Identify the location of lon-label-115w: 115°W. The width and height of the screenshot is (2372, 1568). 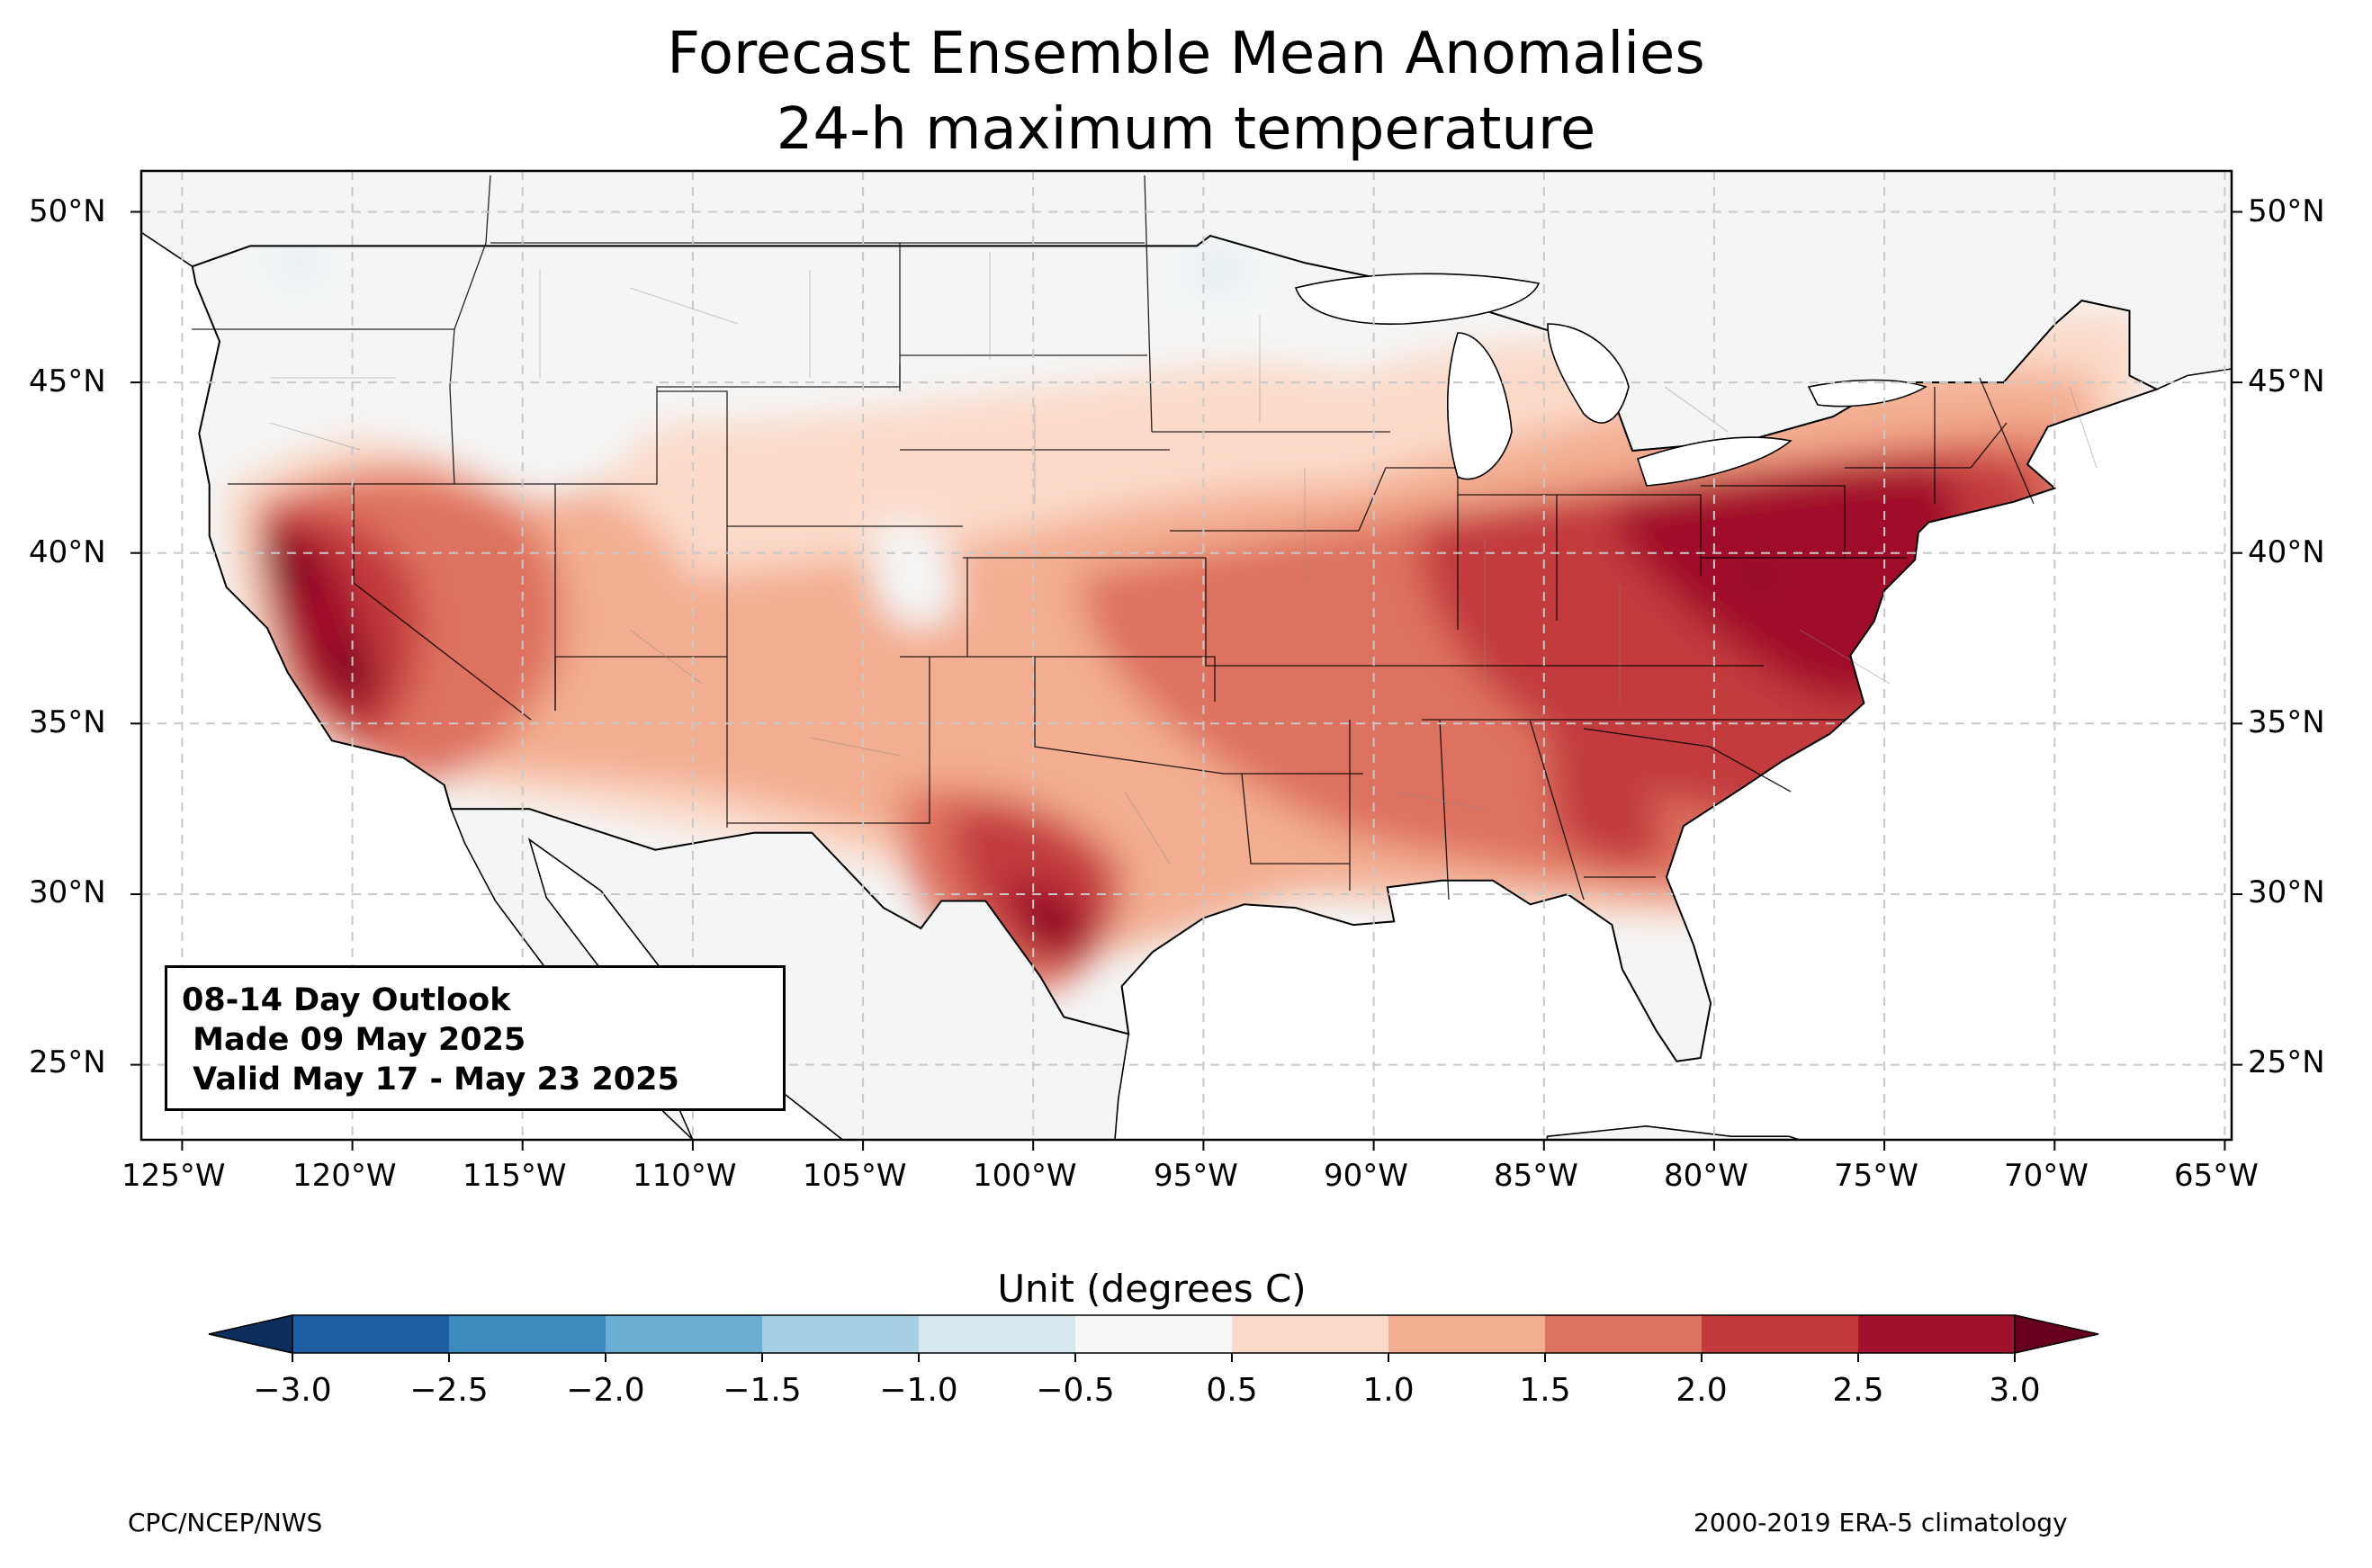
(515, 1176).